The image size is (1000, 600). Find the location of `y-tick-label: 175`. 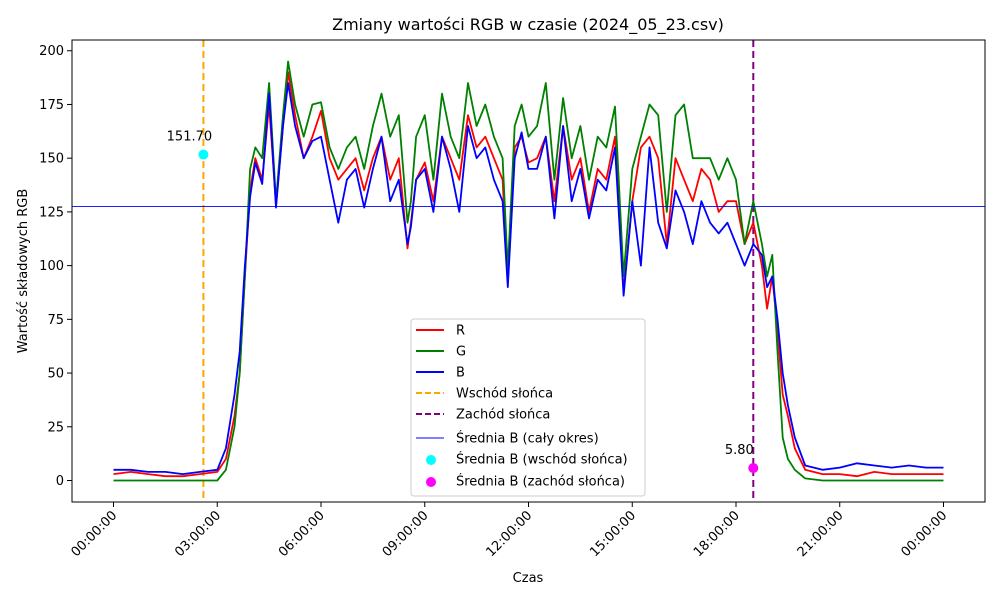

y-tick-label: 175 is located at coordinates (51, 105).